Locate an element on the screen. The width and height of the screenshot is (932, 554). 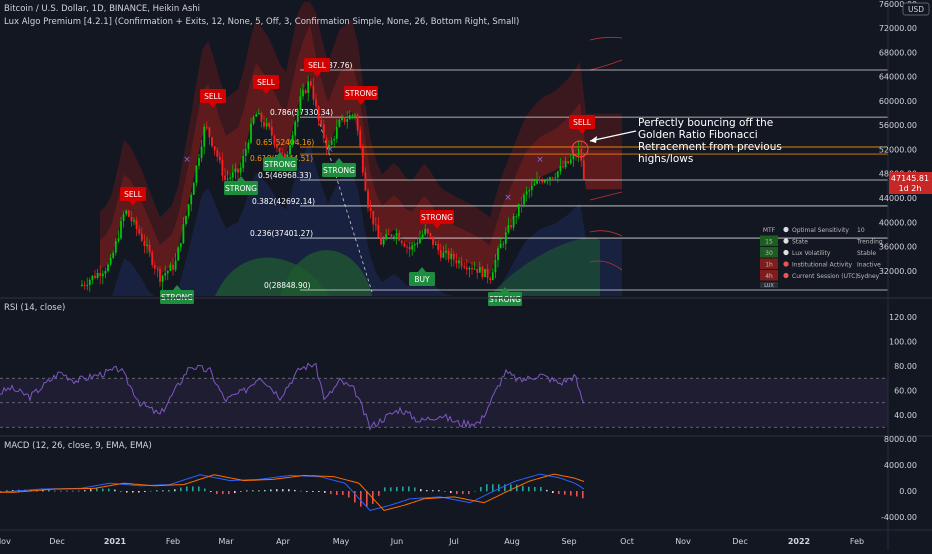
annotation-line: Golden Ratio Fibonacci is located at coordinates (710, 135).